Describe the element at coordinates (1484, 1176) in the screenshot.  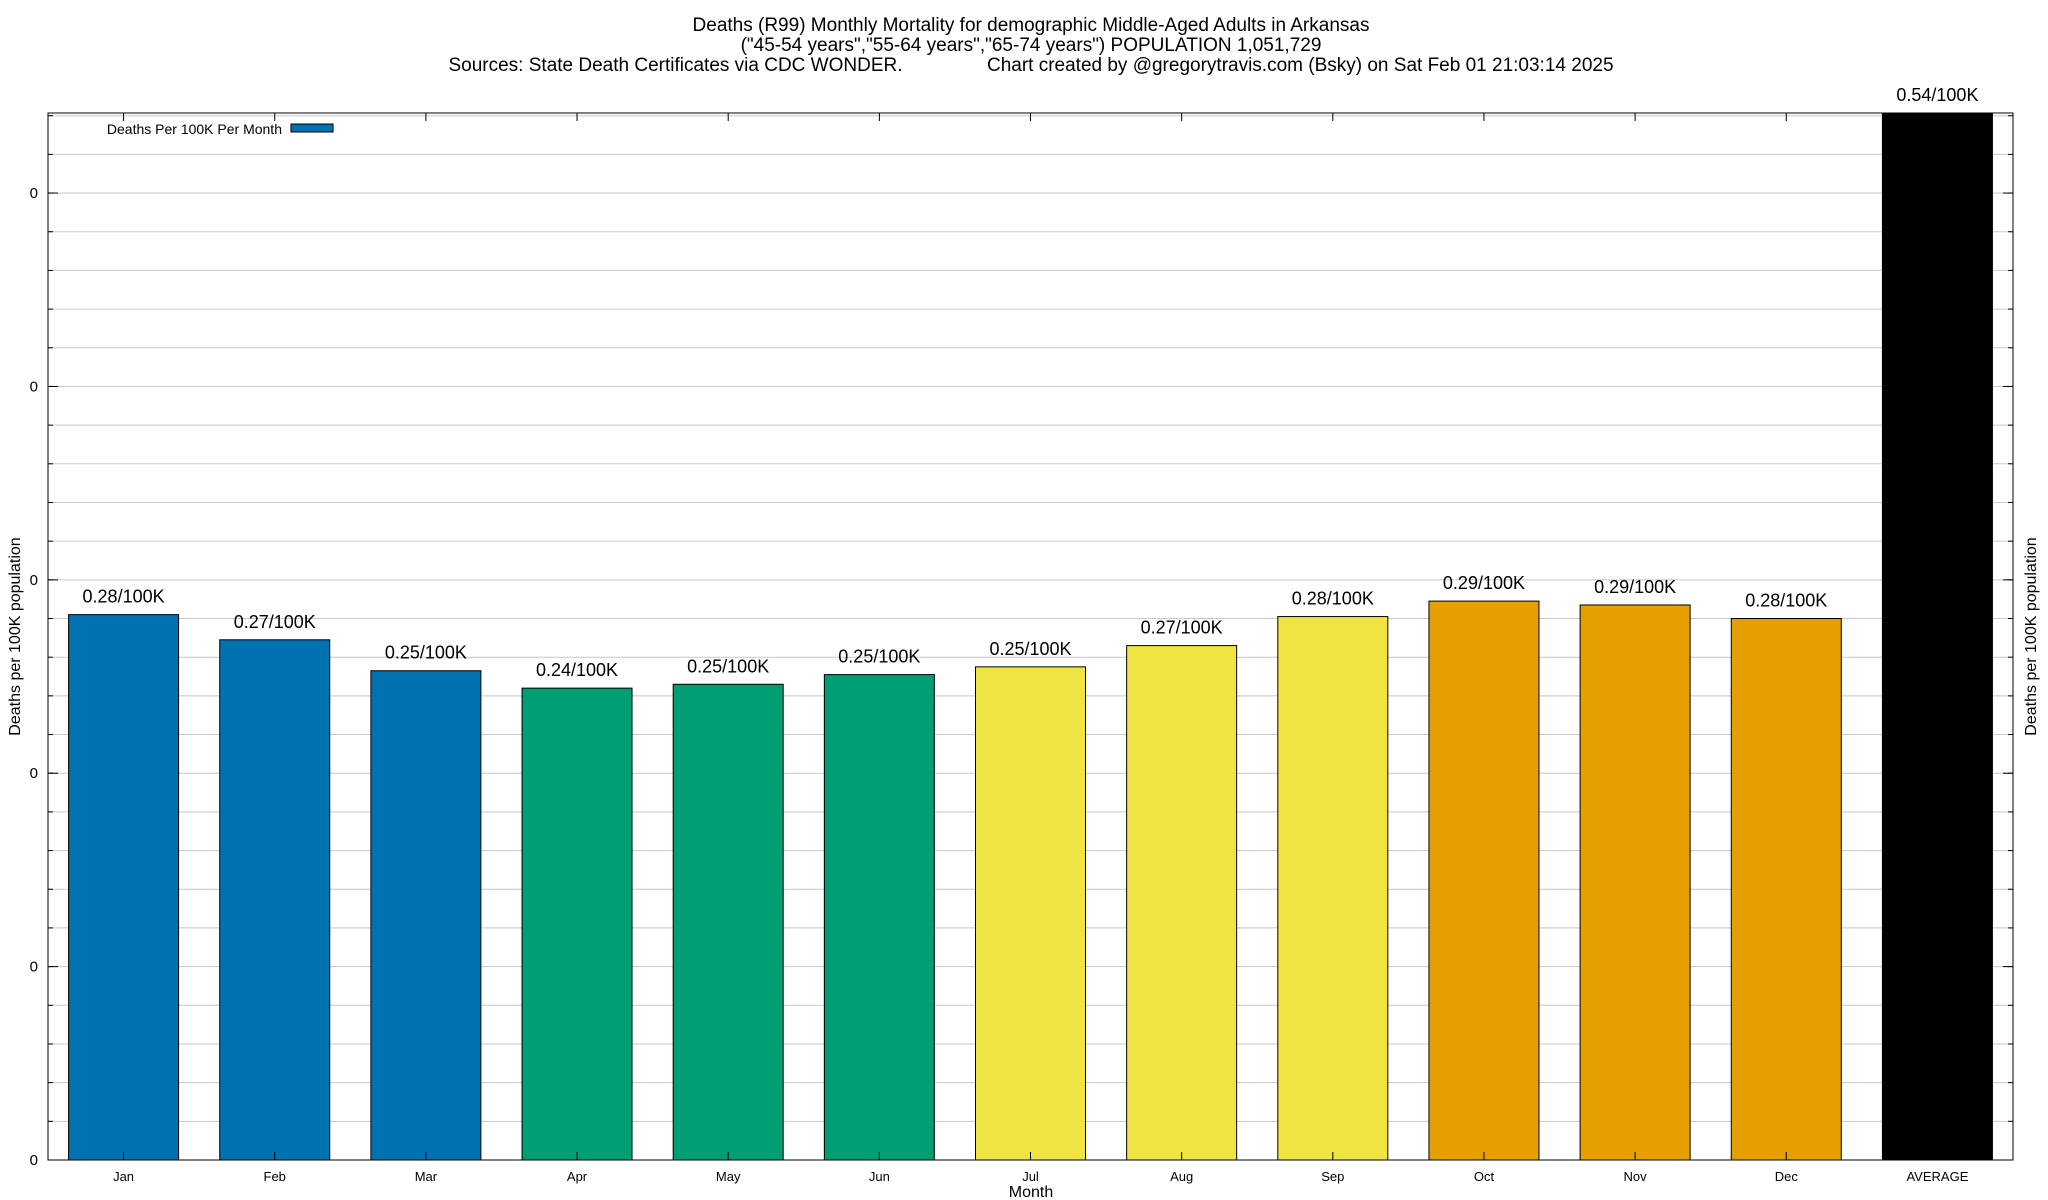
I see `x-tick-label-oct: Oct` at that location.